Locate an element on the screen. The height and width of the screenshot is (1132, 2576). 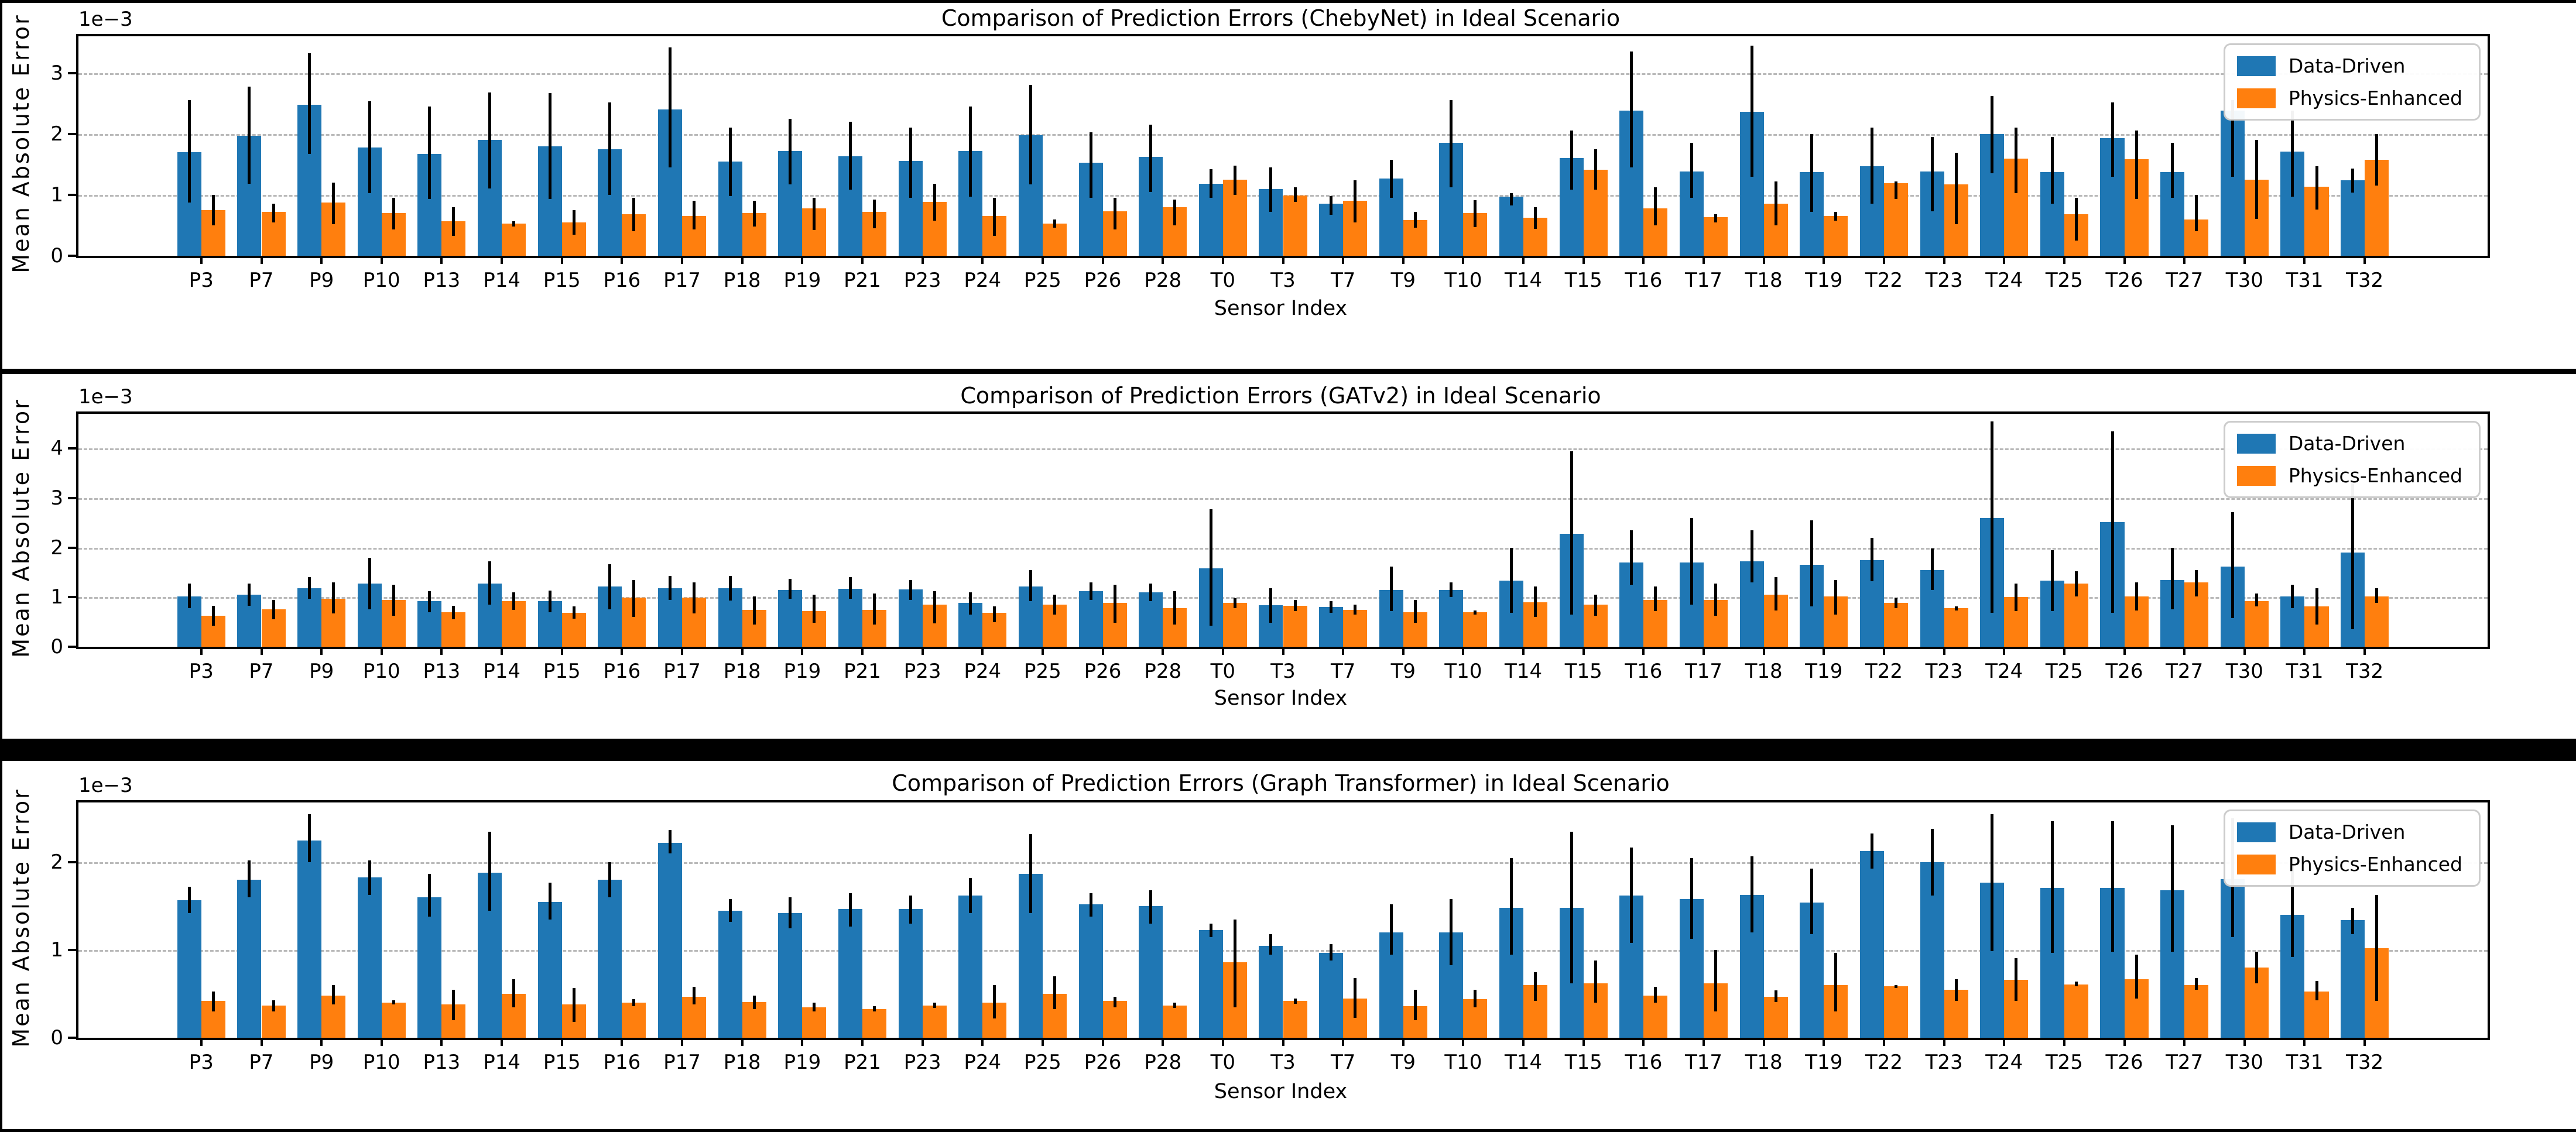
x-tick-label: T24 is located at coordinates (2004, 671).